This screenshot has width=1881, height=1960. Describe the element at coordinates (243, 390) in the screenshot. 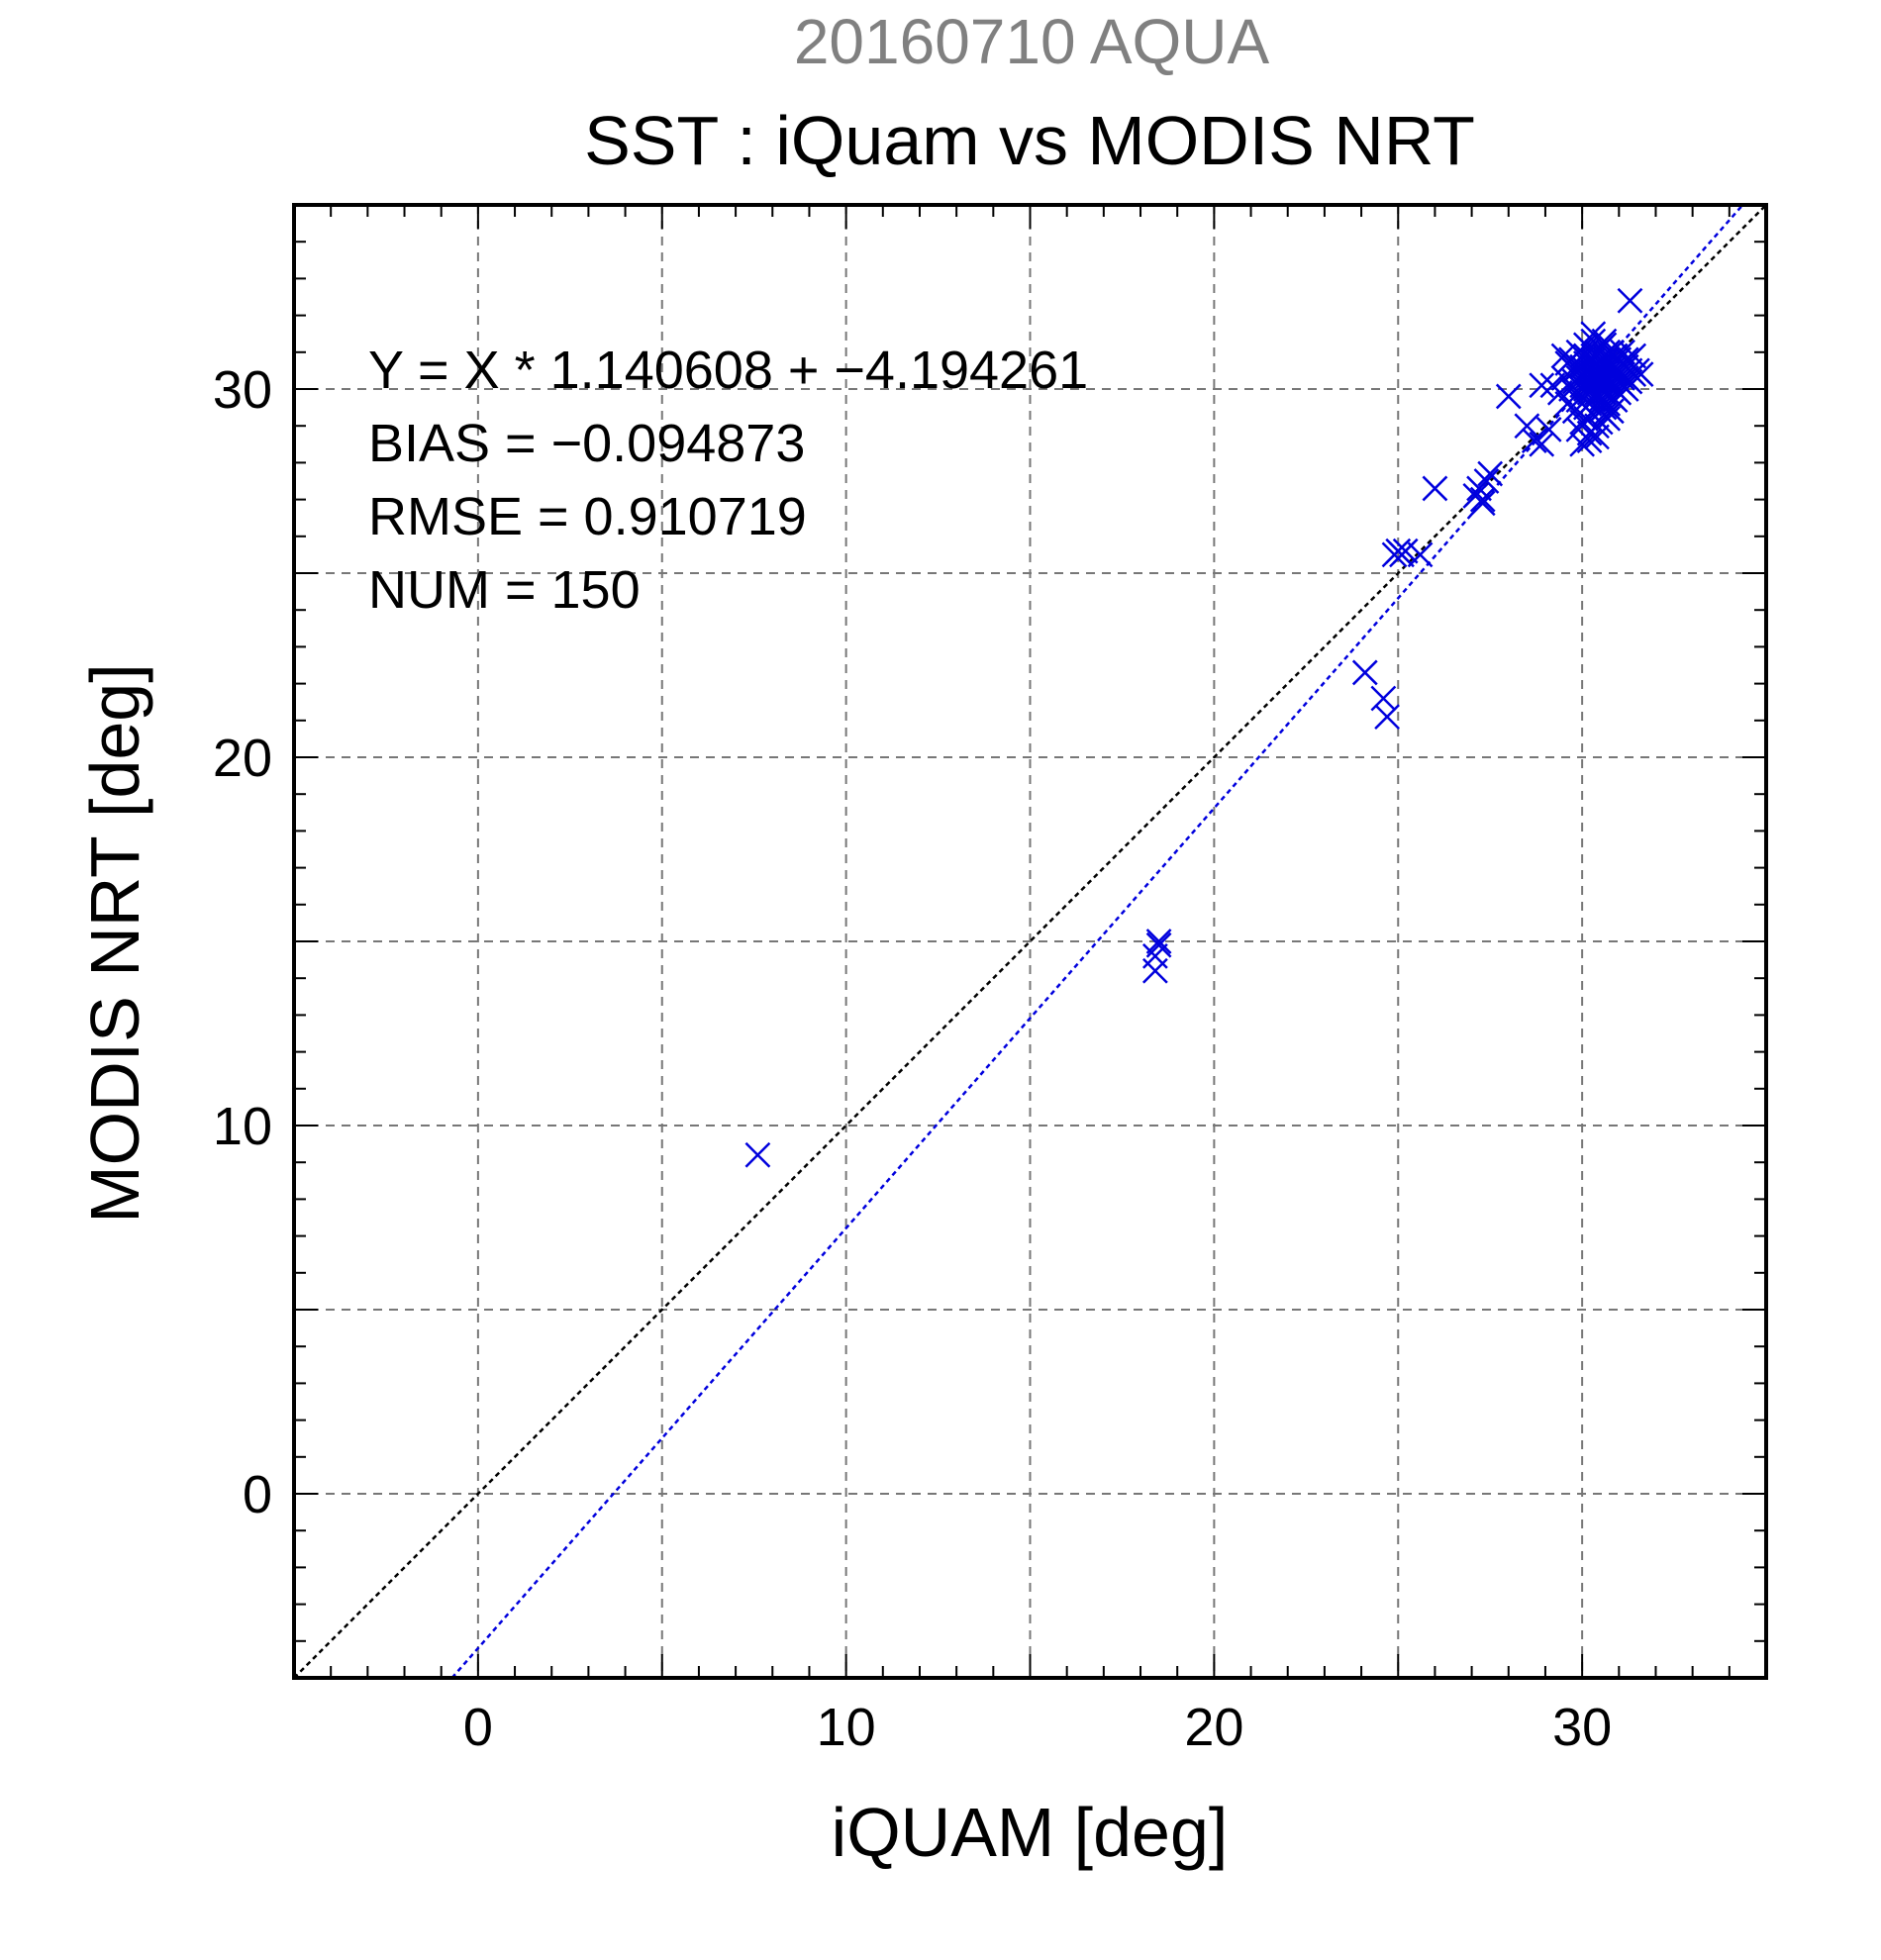

I see `y-tick-label: 30` at that location.